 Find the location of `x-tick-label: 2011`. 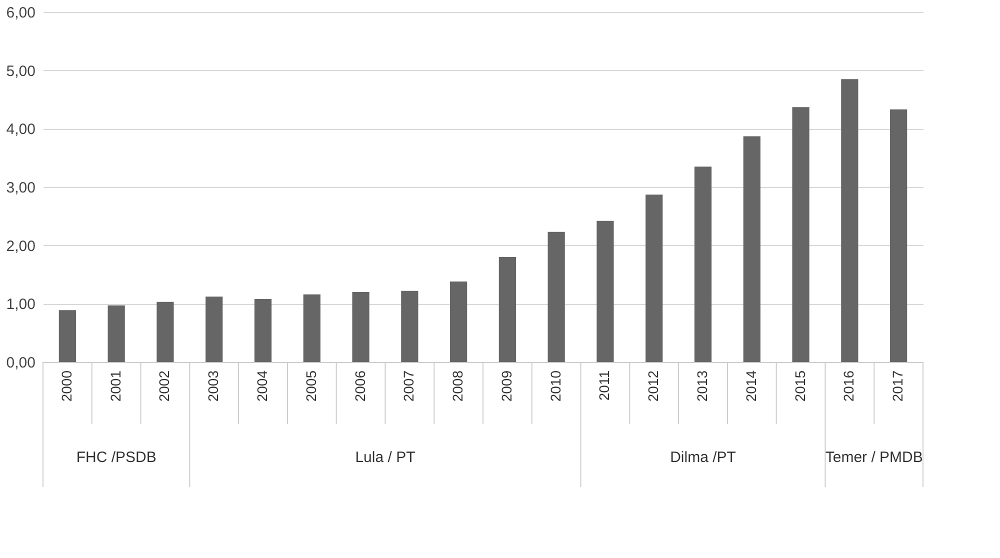

x-tick-label: 2011 is located at coordinates (604, 385).